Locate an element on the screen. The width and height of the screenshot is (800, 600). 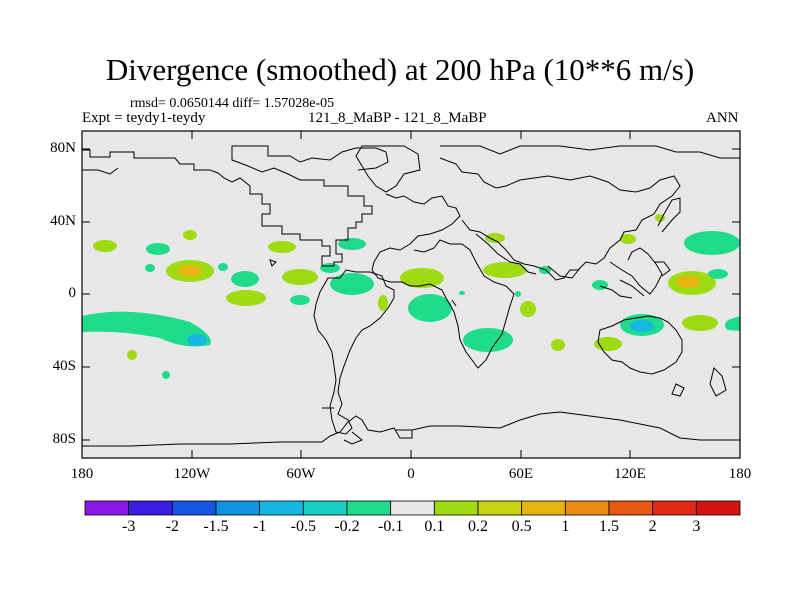
lon-label-60e: 60E is located at coordinates (521, 474).